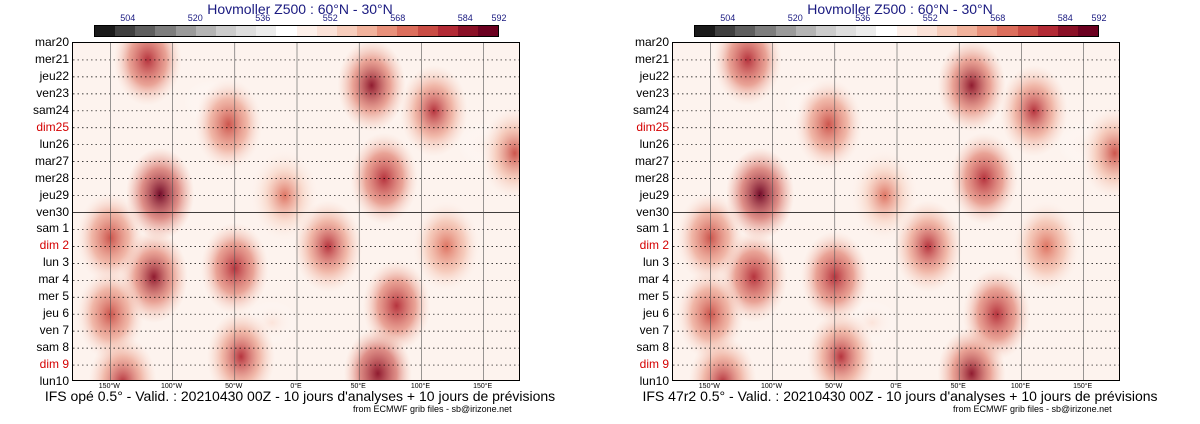 The height and width of the screenshot is (424, 1200). I want to click on y-tick-label: sam24, so click(650, 109).